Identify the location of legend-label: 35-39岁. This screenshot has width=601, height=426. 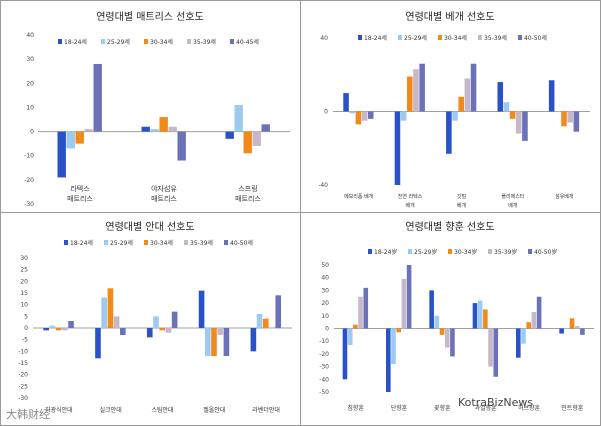
(505, 252).